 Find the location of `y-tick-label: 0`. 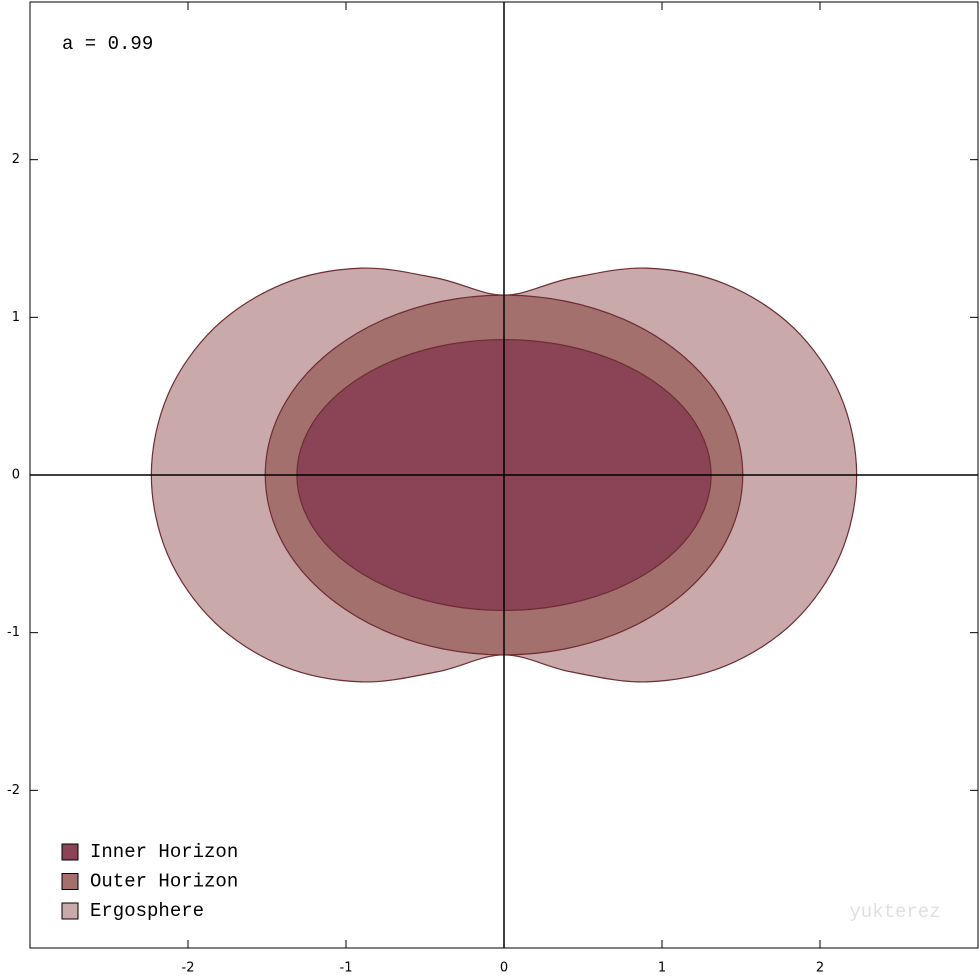

y-tick-label: 0 is located at coordinates (16, 475).